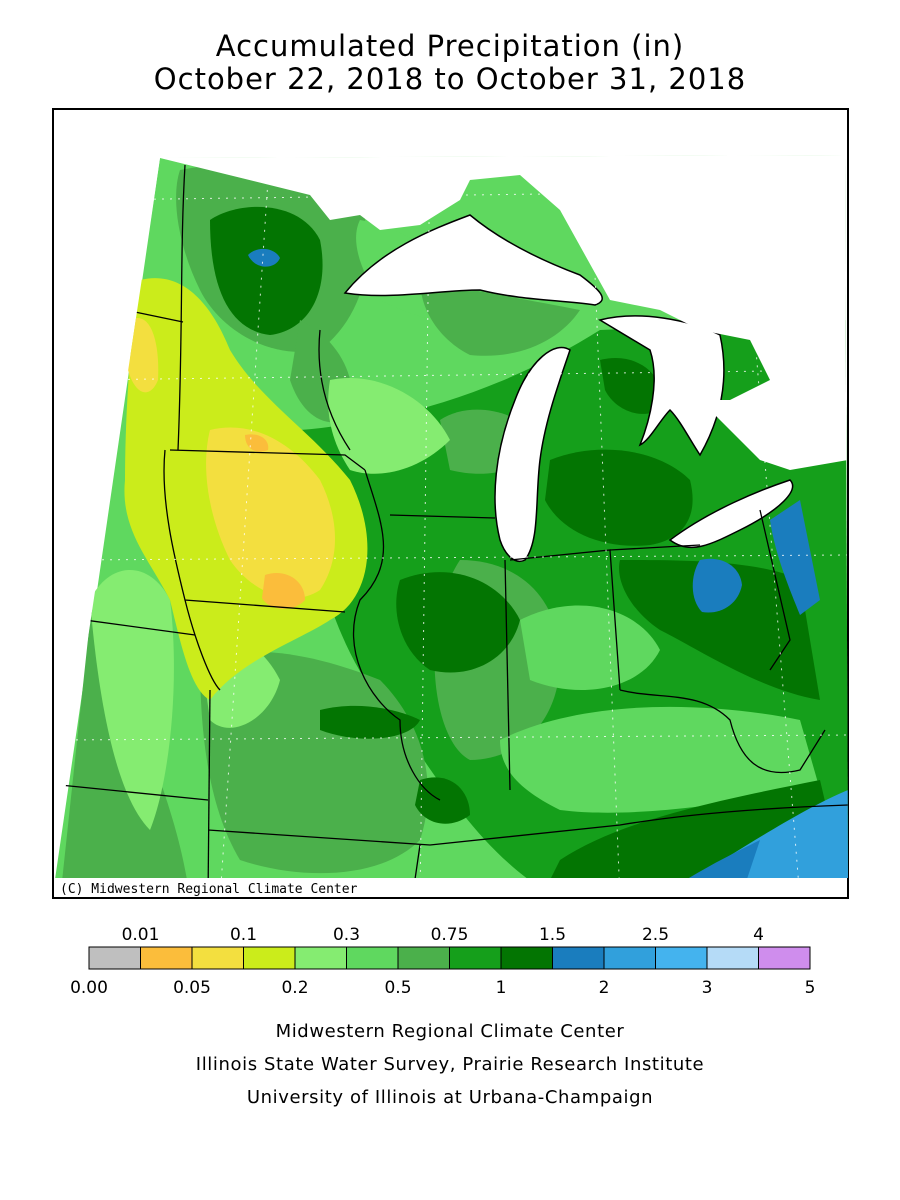  What do you see at coordinates (758, 935) in the screenshot?
I see `legend-top-label: 4` at bounding box center [758, 935].